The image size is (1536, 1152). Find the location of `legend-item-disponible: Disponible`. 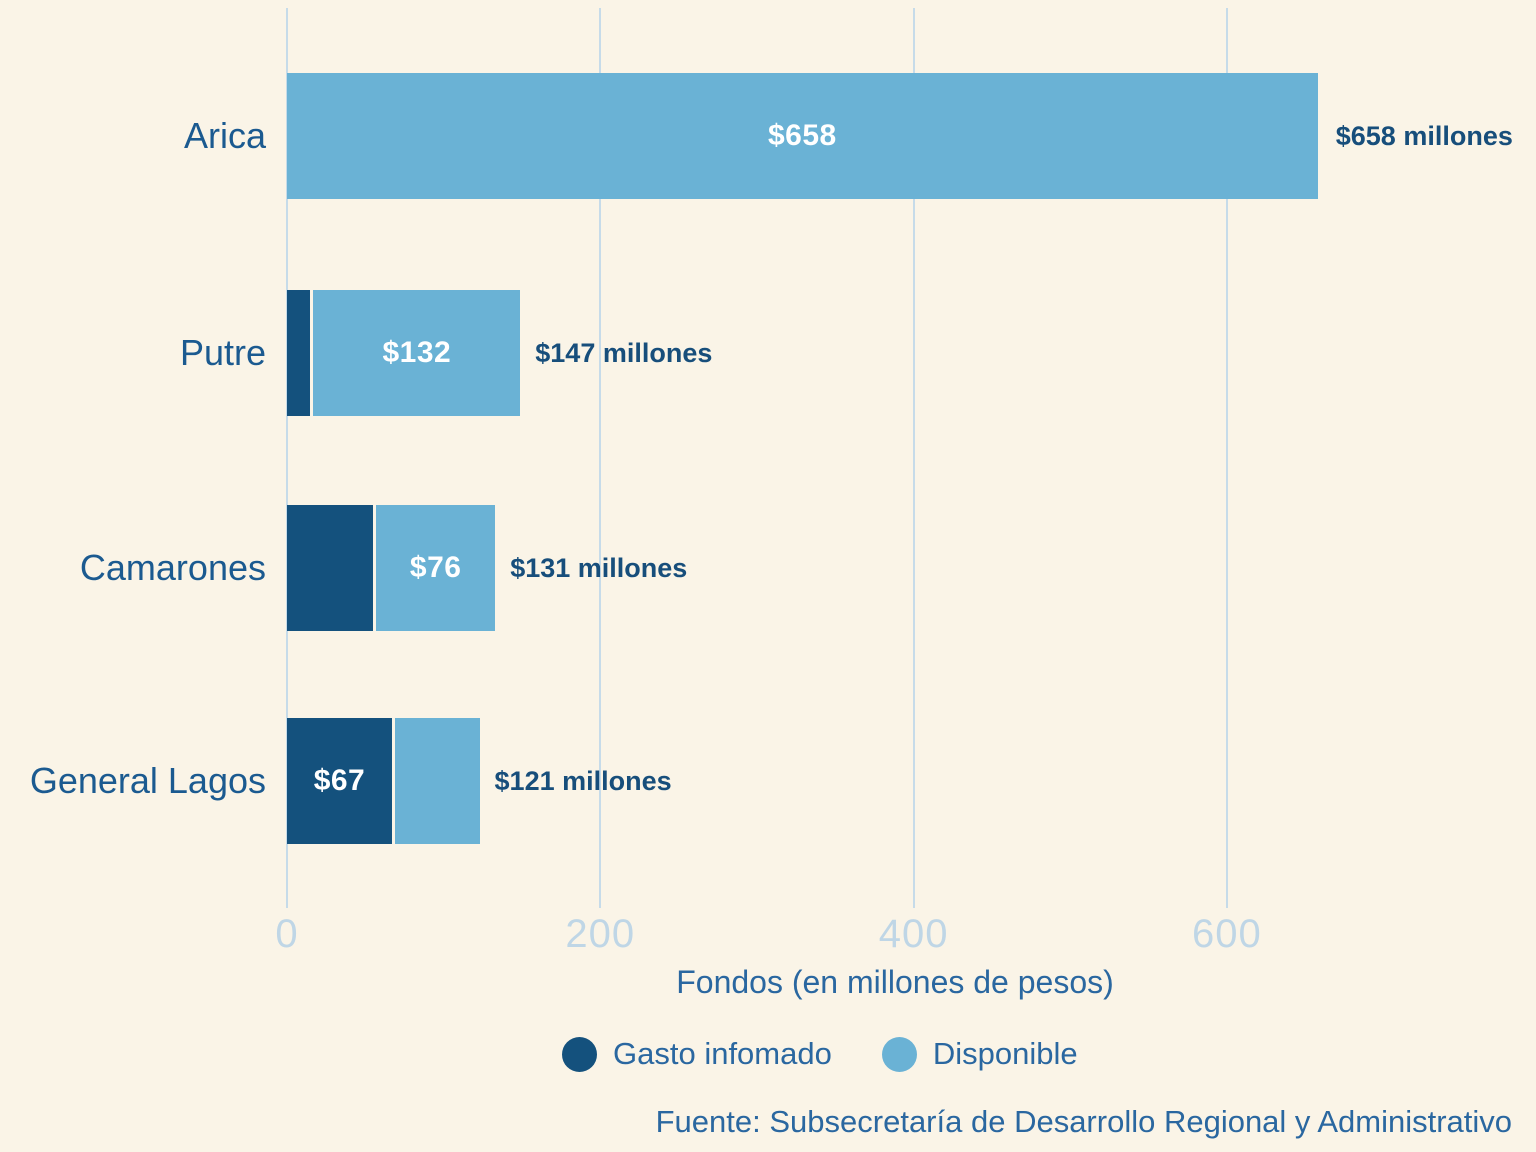

legend-item-disponible: Disponible is located at coordinates (979, 1054).